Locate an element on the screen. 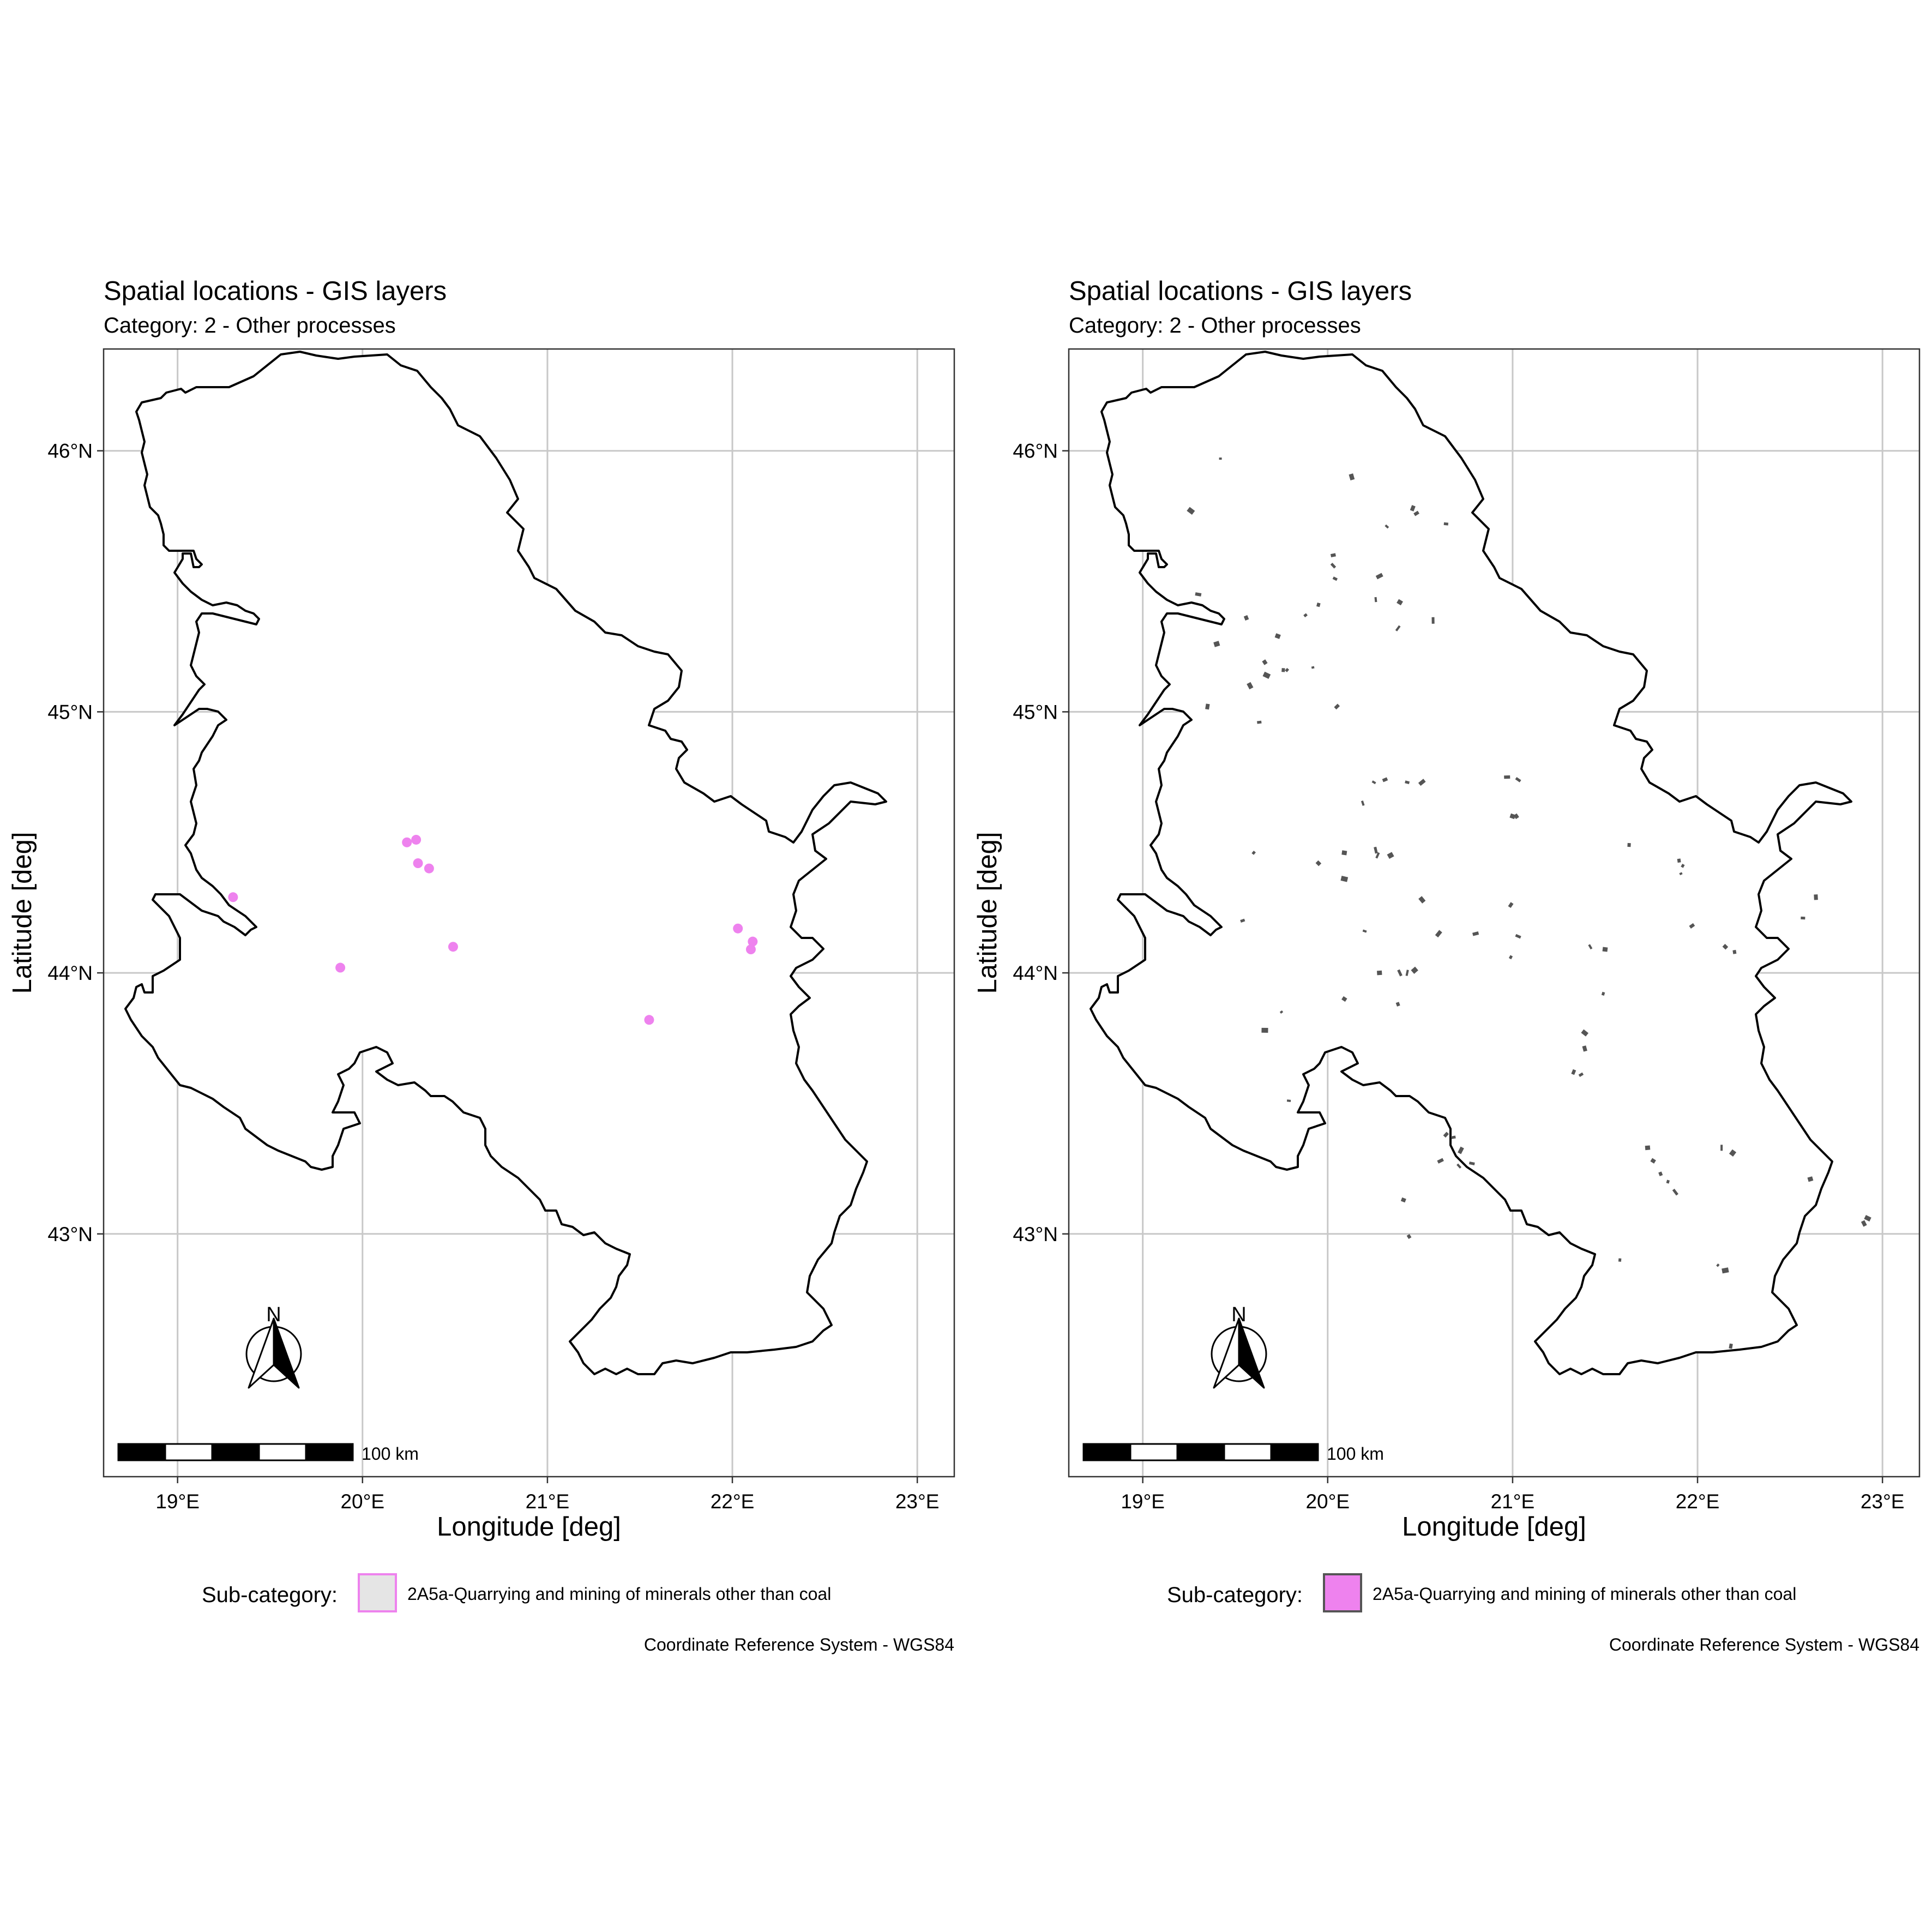  legend-title: Sub-category: is located at coordinates (270, 1595).